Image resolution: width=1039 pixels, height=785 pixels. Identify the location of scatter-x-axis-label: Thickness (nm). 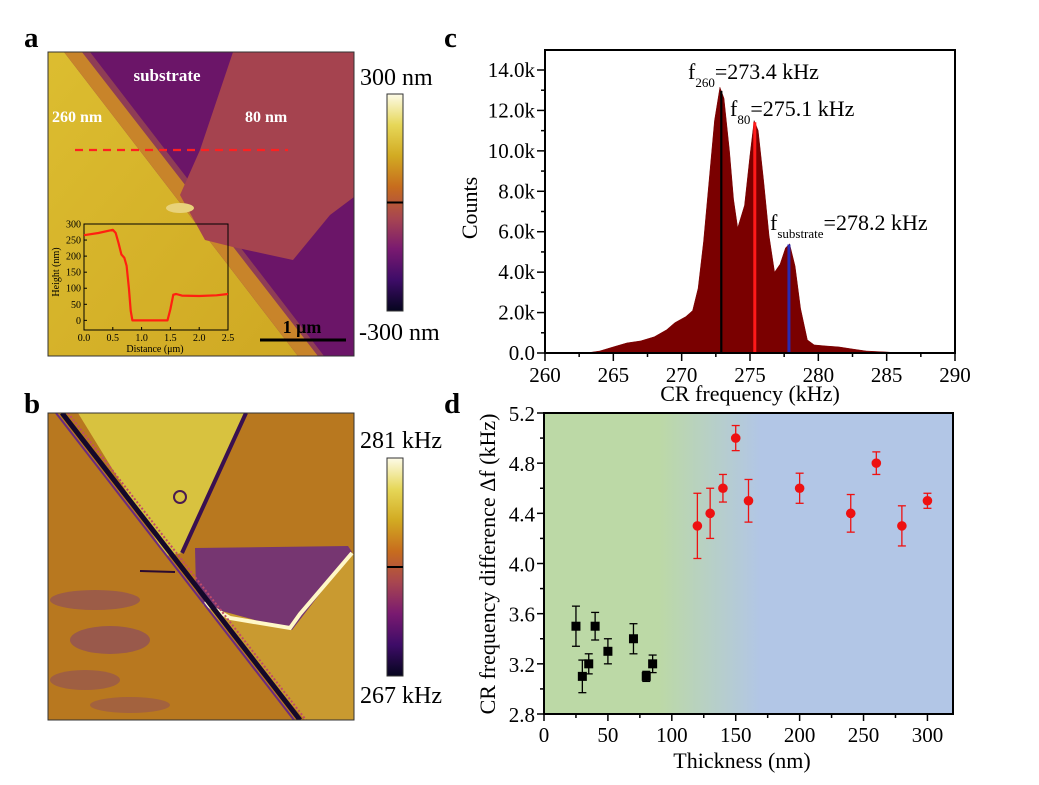
(741, 760).